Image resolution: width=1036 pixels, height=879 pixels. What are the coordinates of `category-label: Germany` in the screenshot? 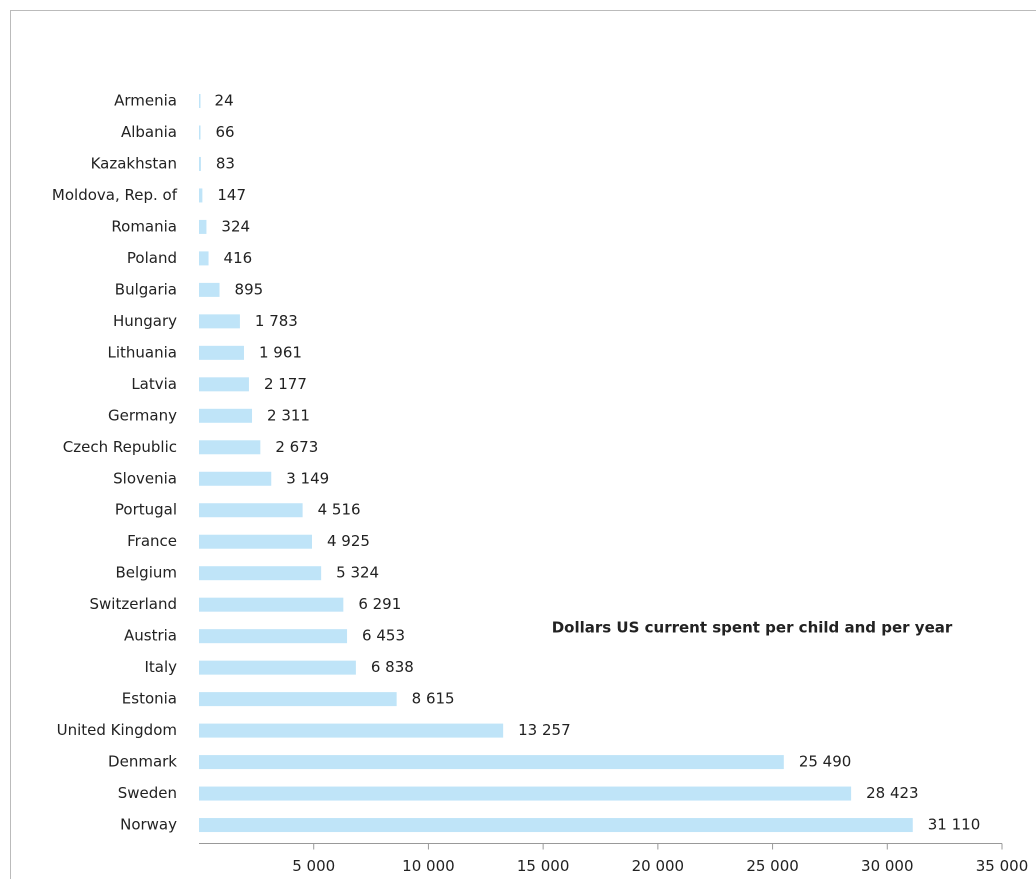 It's located at (142, 415).